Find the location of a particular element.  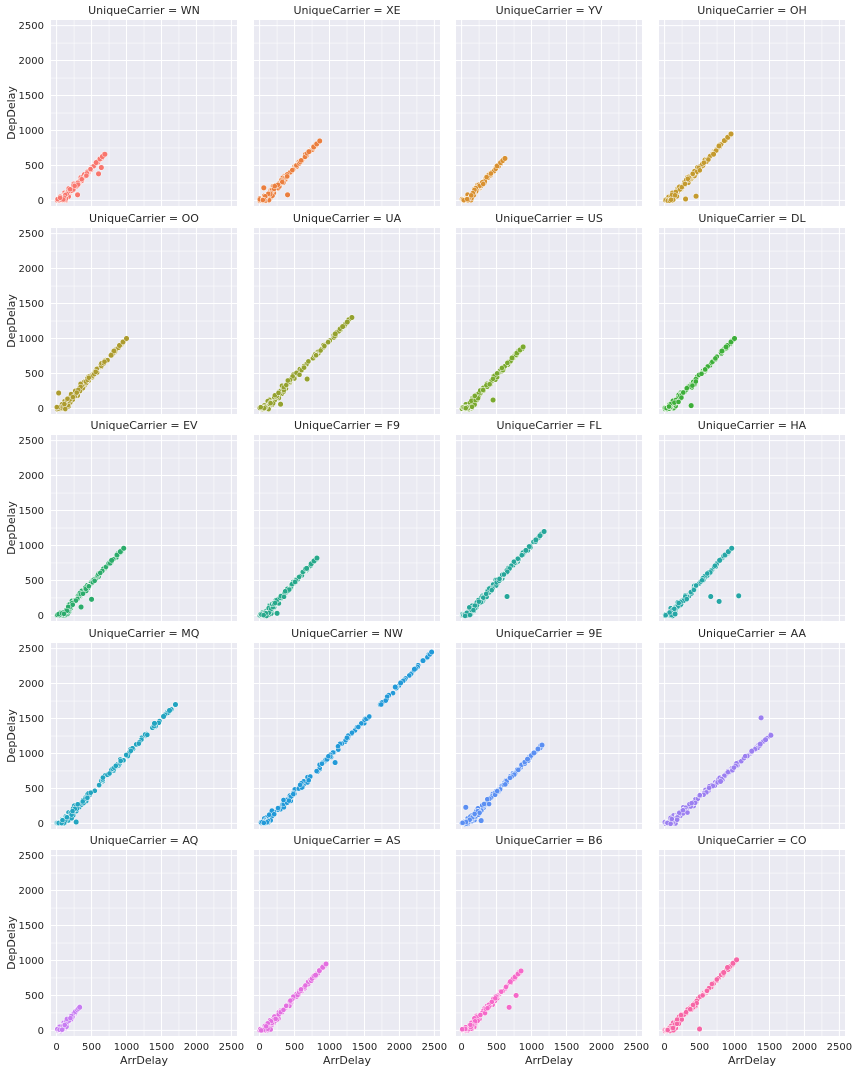

facet-title: UniqueCarrier = 9E is located at coordinates (549, 633).